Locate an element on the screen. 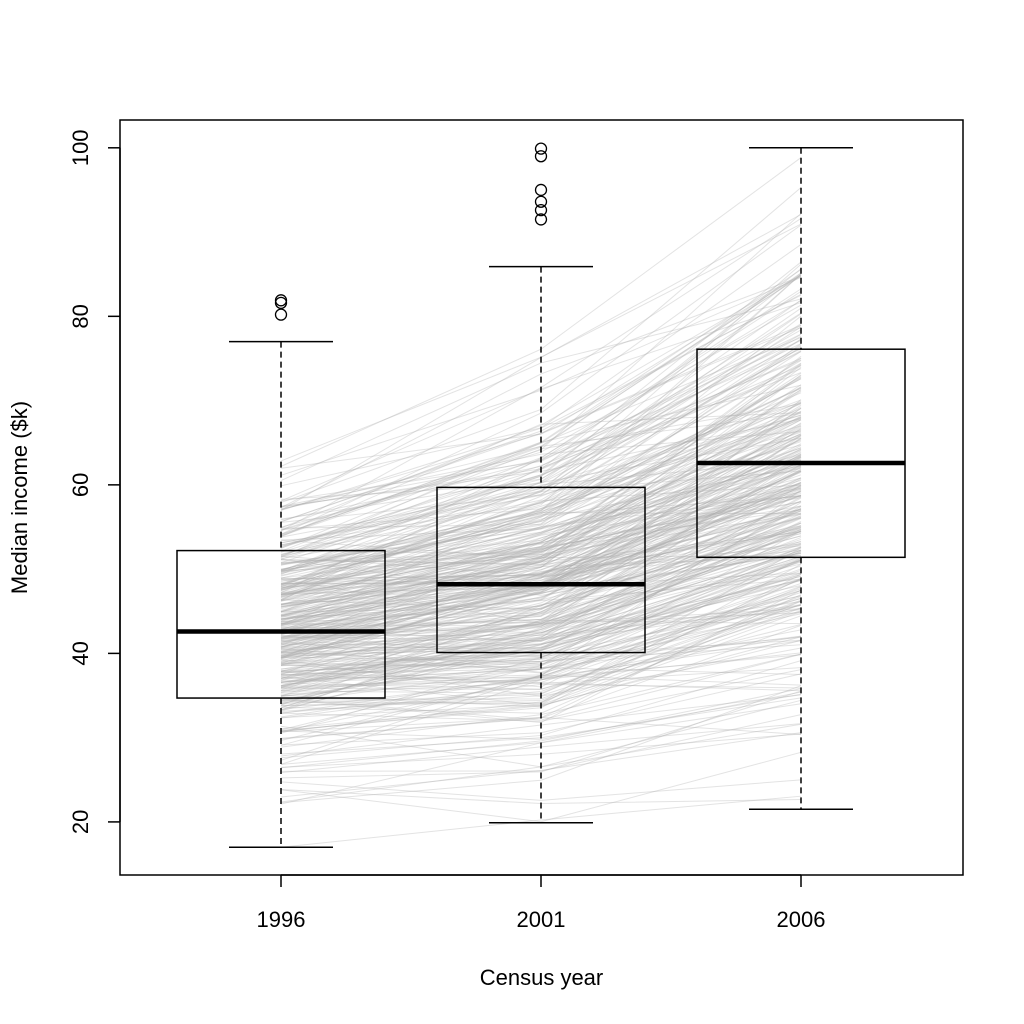 This screenshot has width=1024, height=1024. y-tick-label: 100 is located at coordinates (80, 147).